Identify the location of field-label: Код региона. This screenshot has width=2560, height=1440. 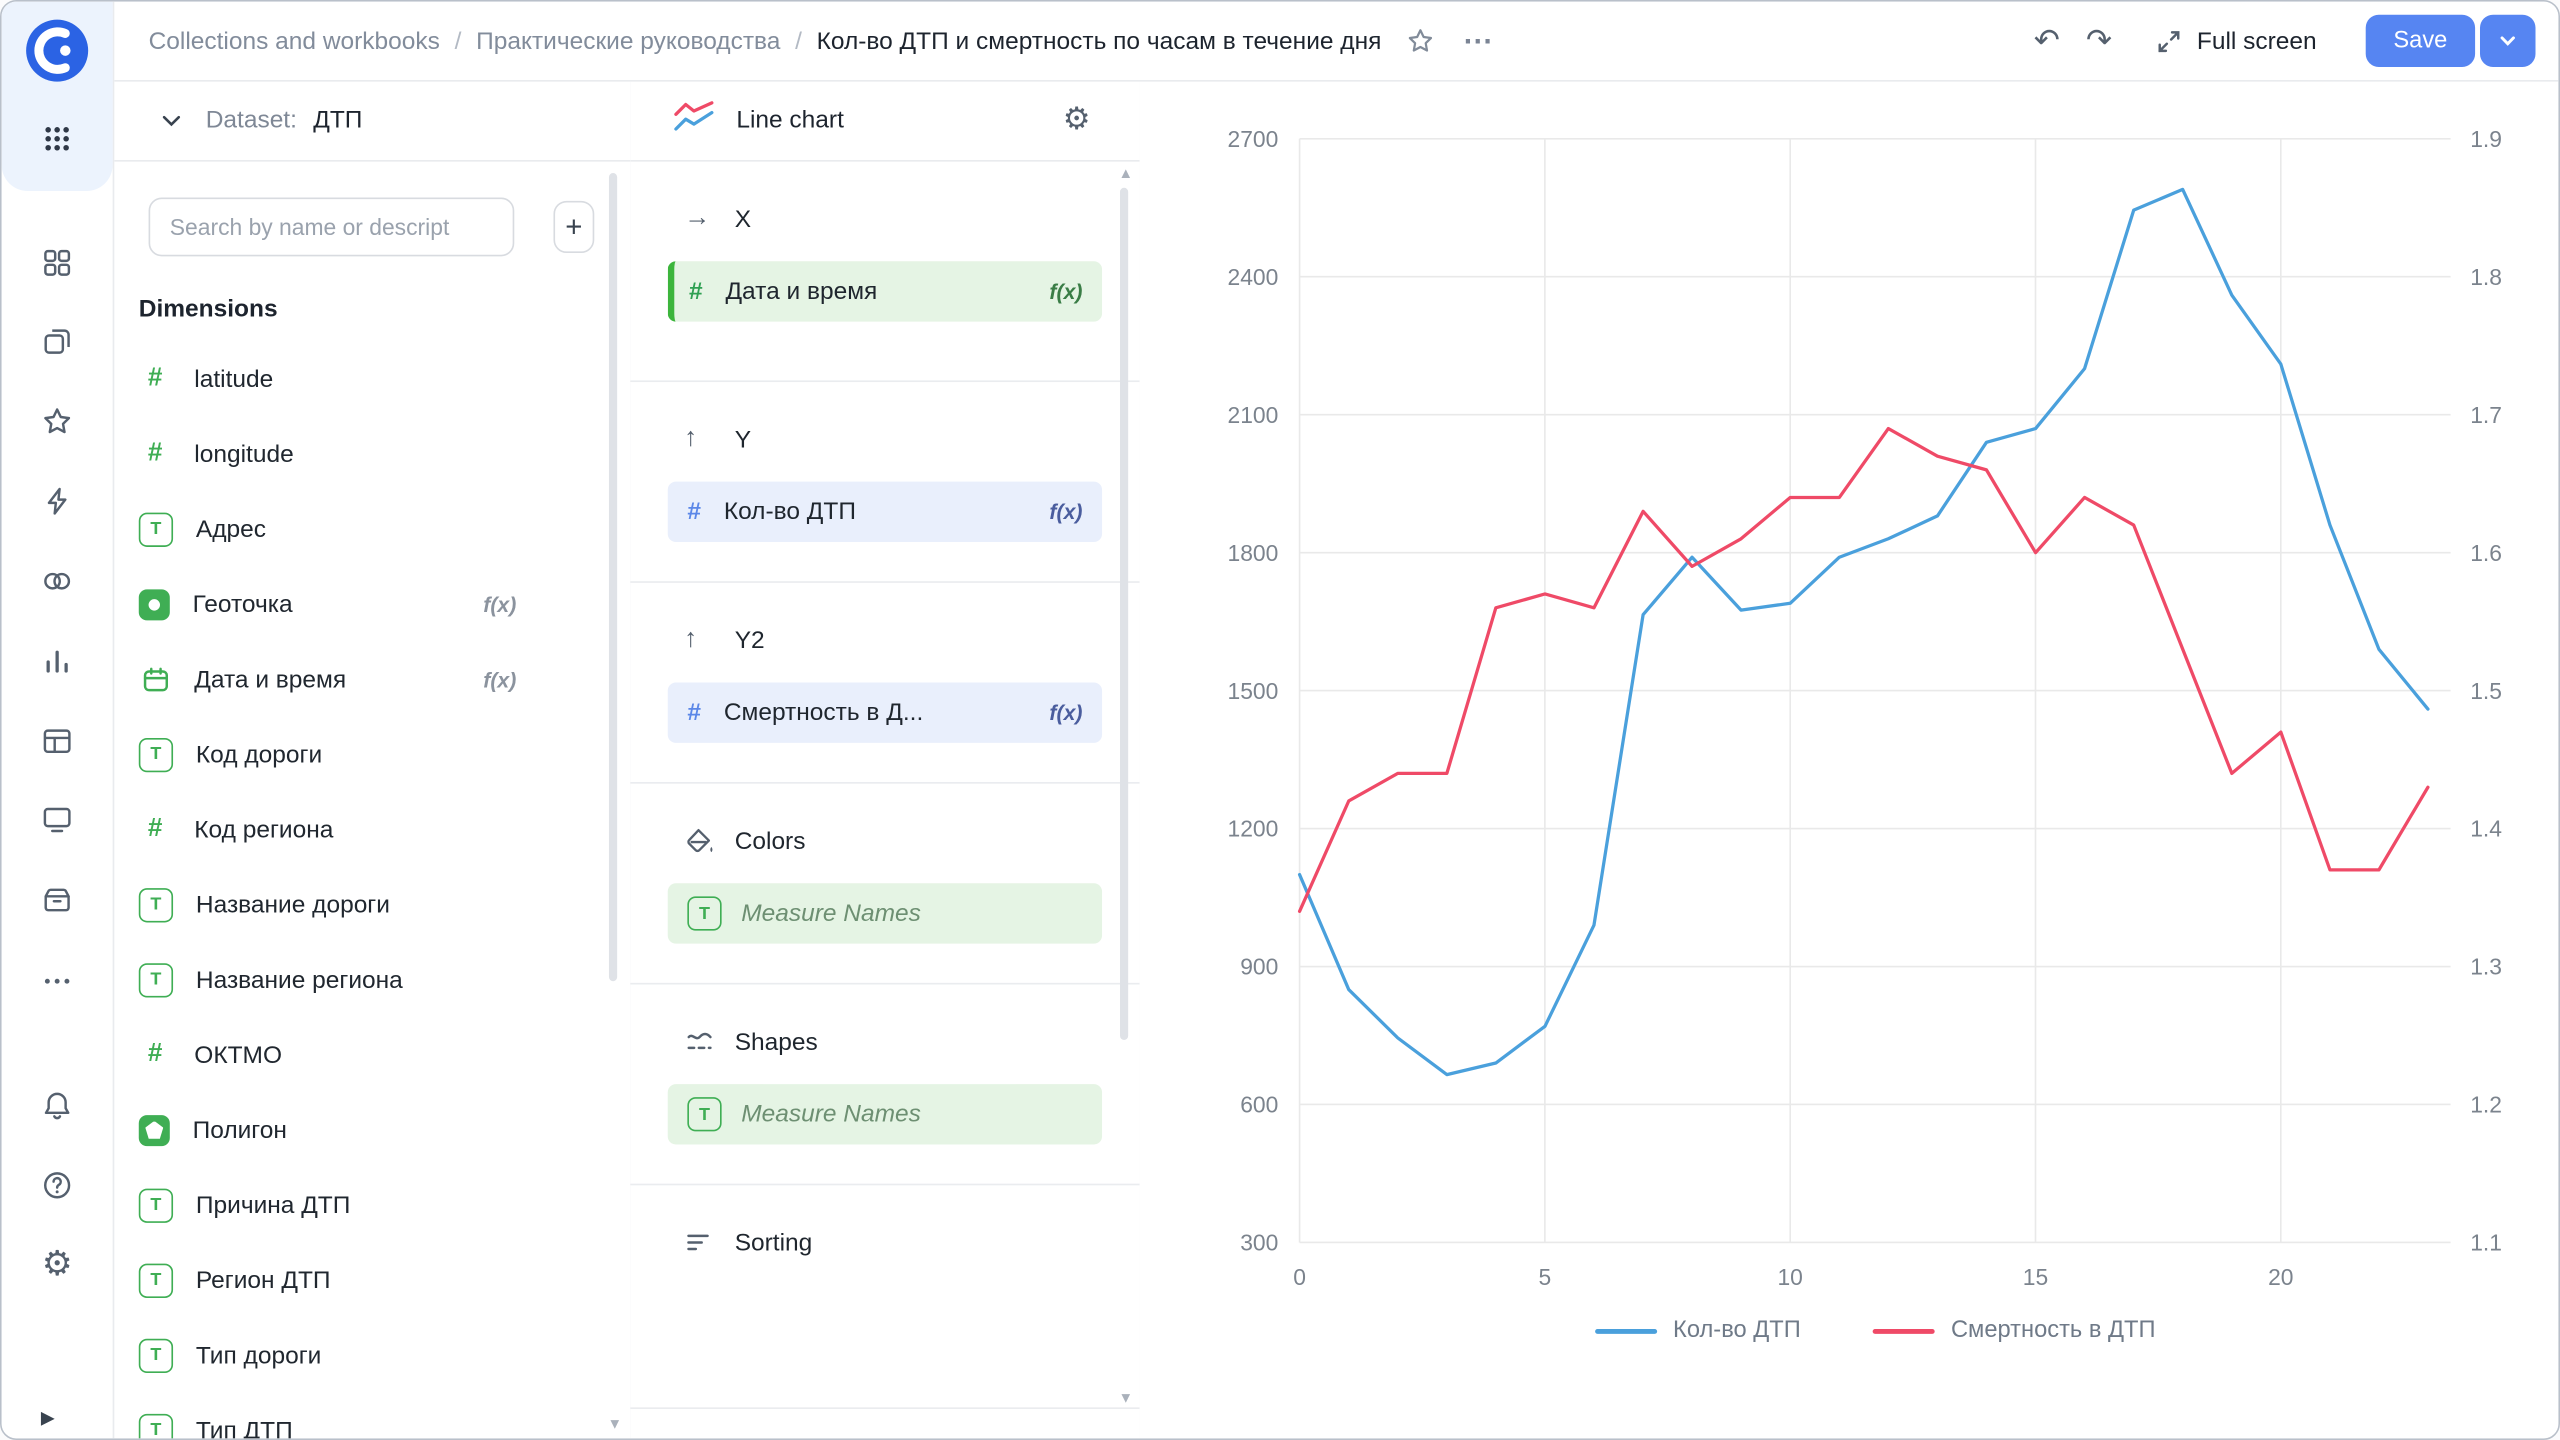
(264, 829).